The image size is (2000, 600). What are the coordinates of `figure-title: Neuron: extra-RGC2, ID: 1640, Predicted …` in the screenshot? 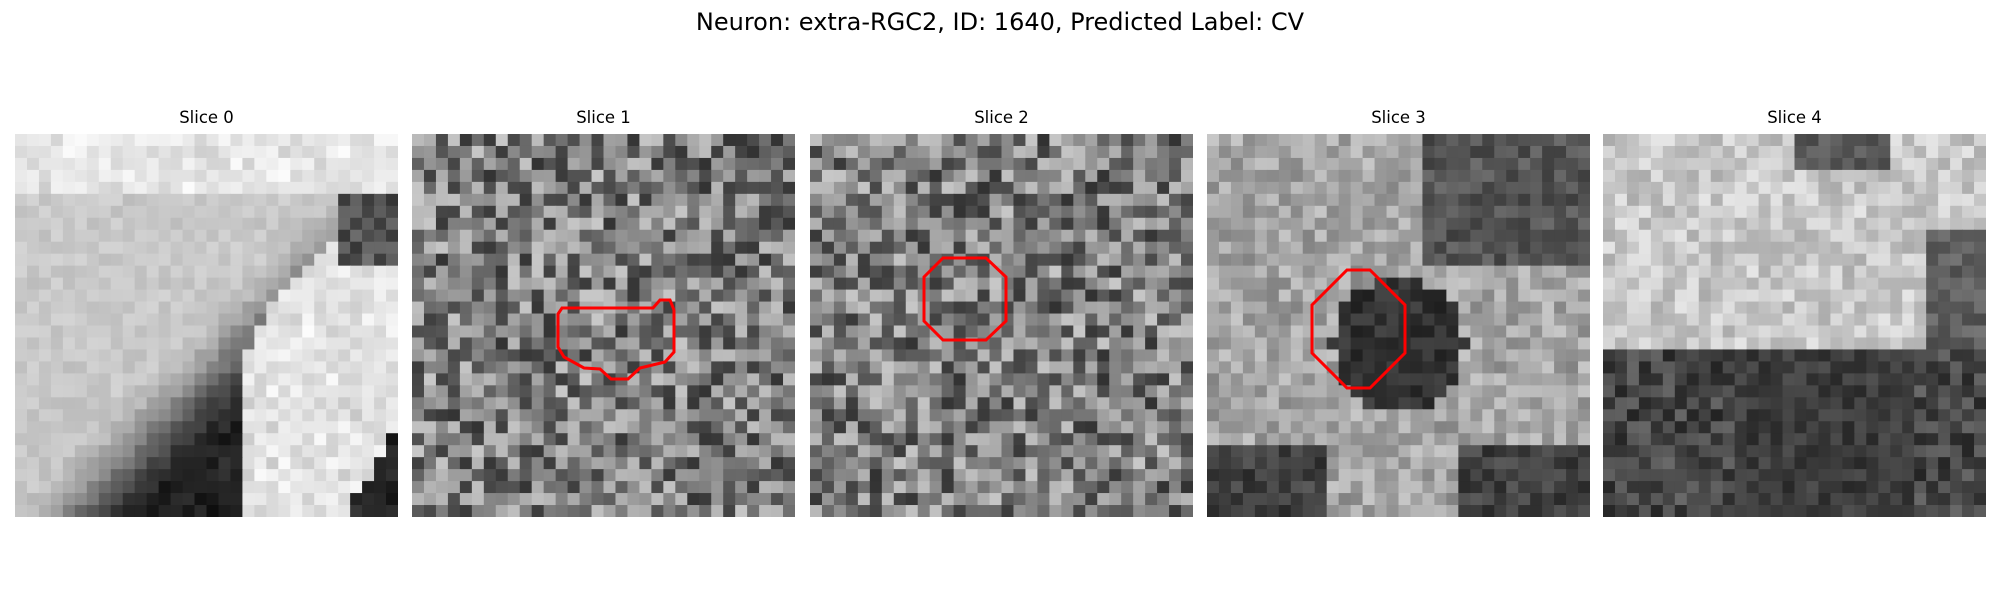 It's located at (1000, 22).